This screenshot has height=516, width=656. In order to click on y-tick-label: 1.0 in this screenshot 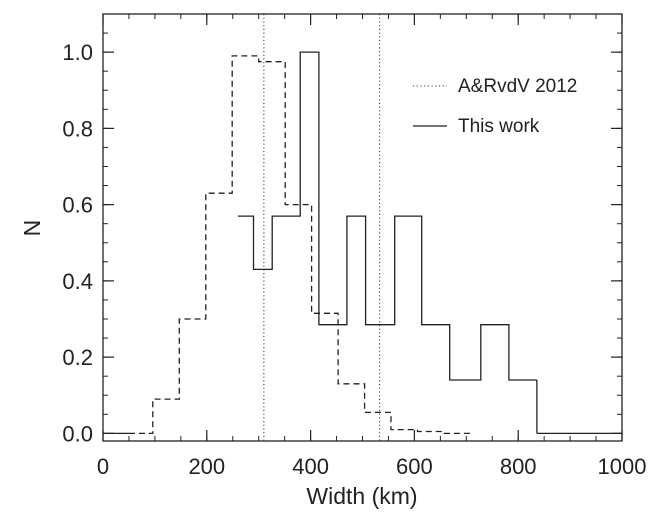, I will do `click(77, 52)`.